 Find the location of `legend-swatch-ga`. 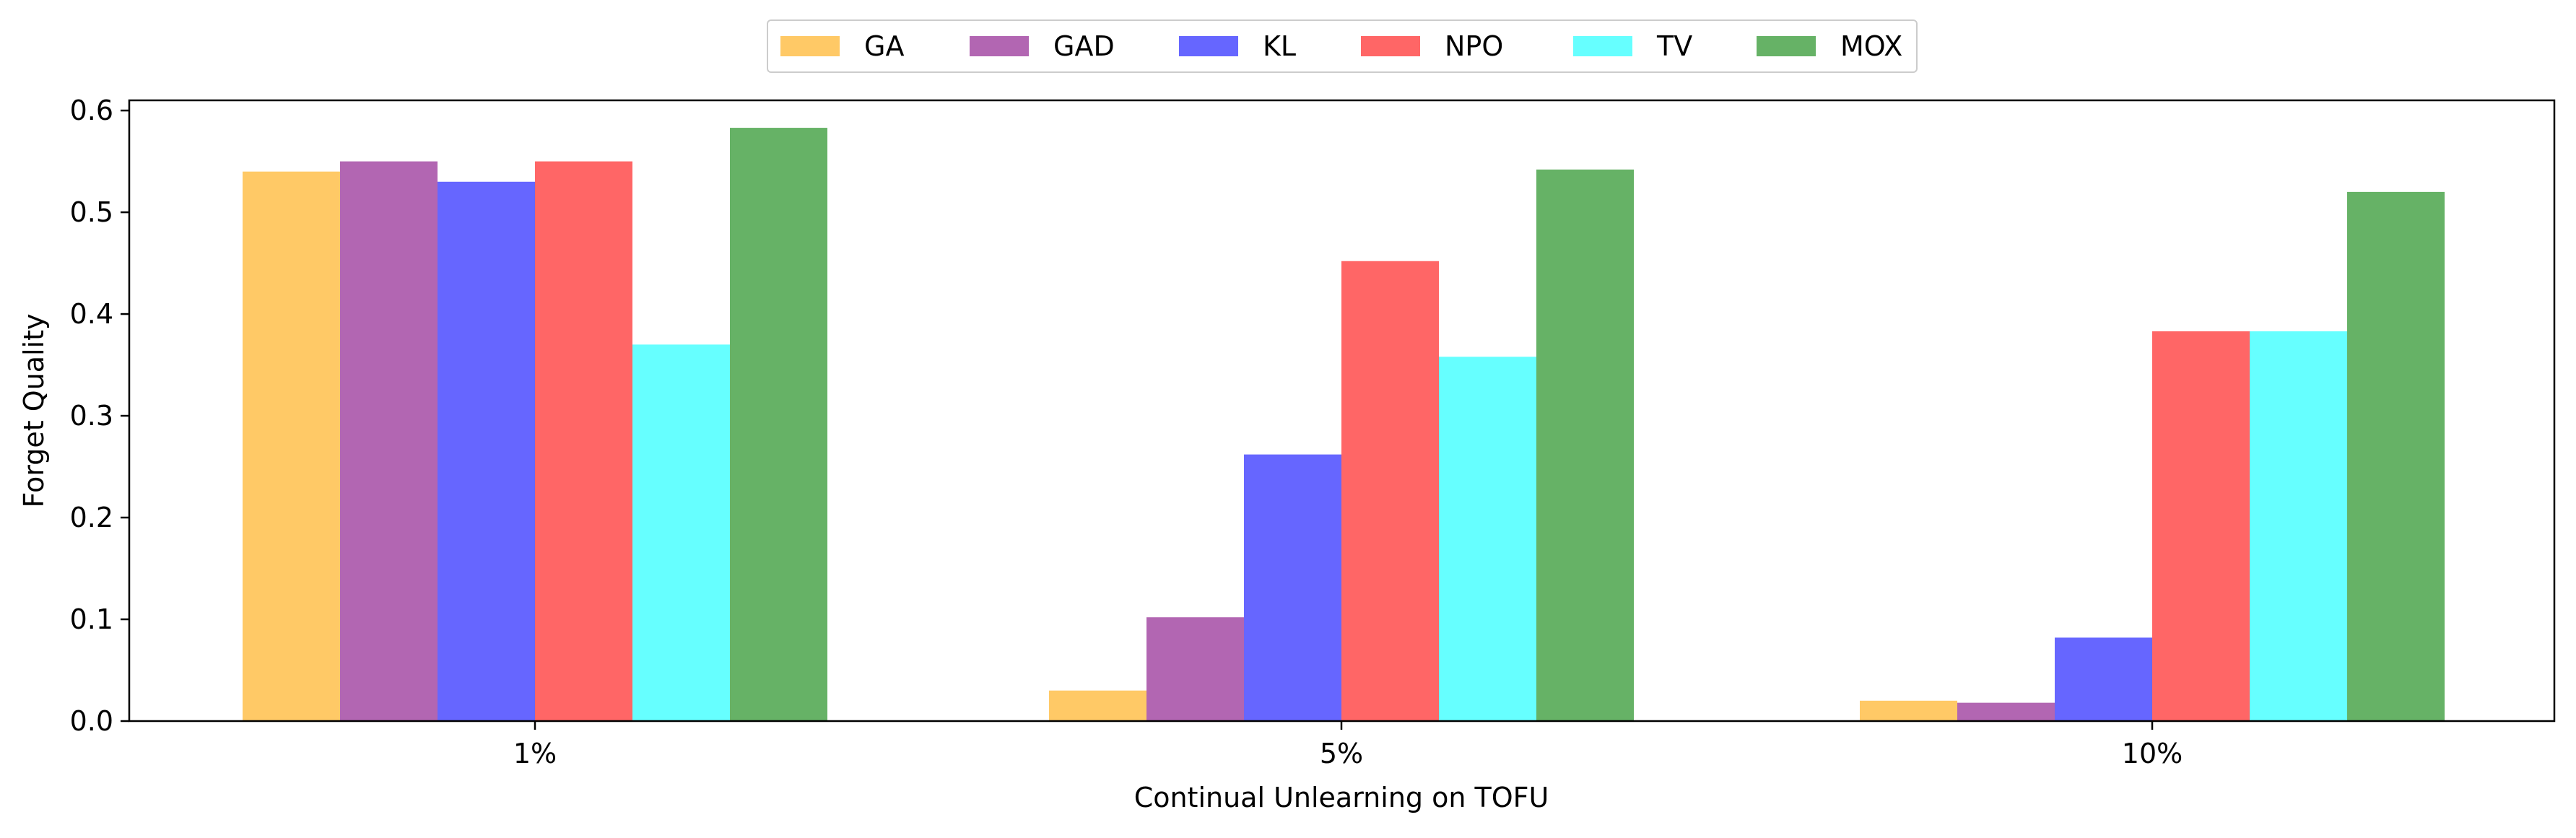

legend-swatch-ga is located at coordinates (810, 46).